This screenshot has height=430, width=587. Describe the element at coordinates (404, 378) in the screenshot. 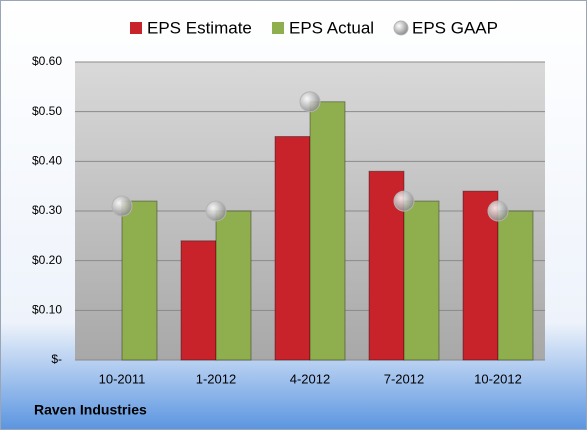

I see `x-tick-label: 7-2012` at that location.